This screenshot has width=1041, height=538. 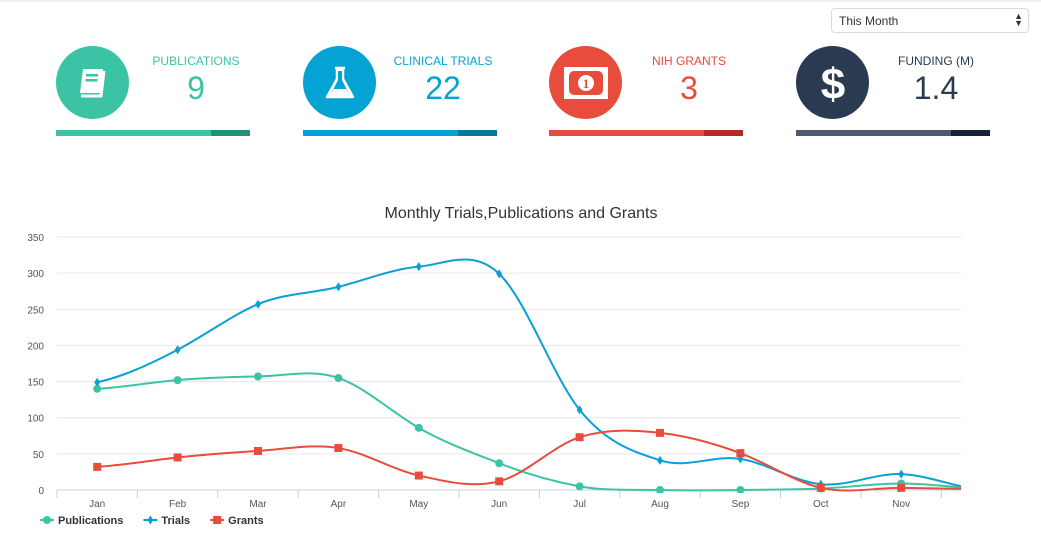 I want to click on x-tick-label: Jul, so click(x=579, y=504).